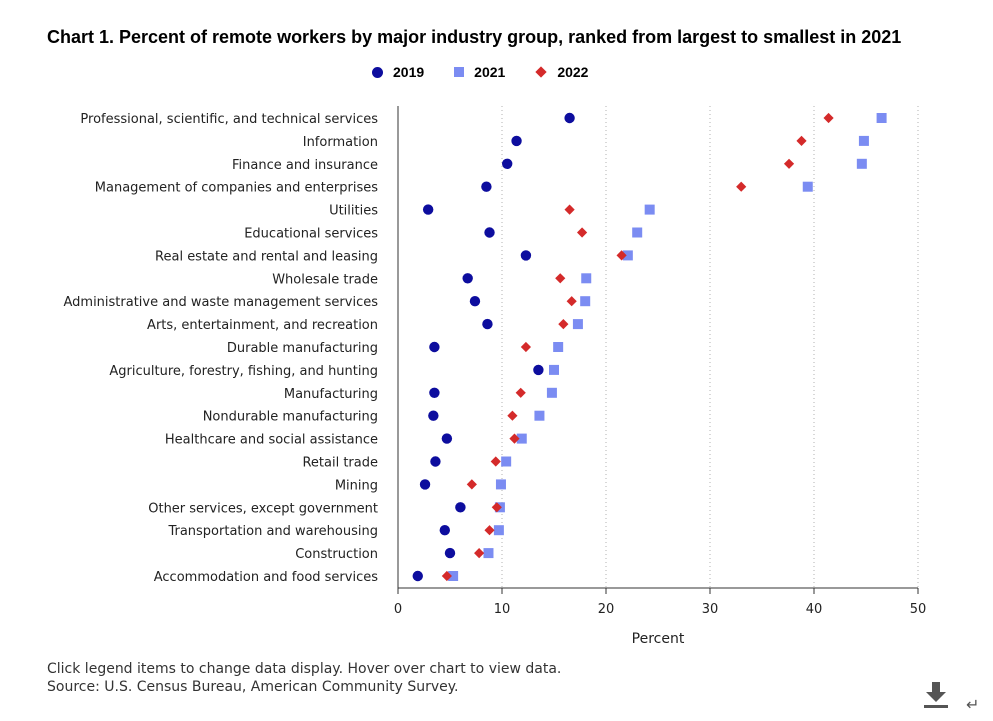  Describe the element at coordinates (356, 485) in the screenshot. I see `category-label: Mining` at that location.